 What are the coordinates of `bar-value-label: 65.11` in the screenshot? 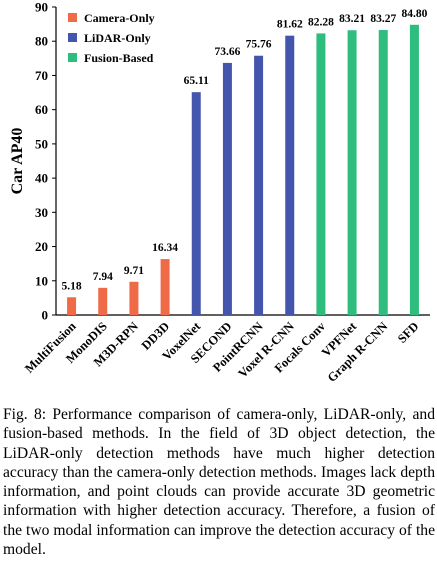 It's located at (196, 81).